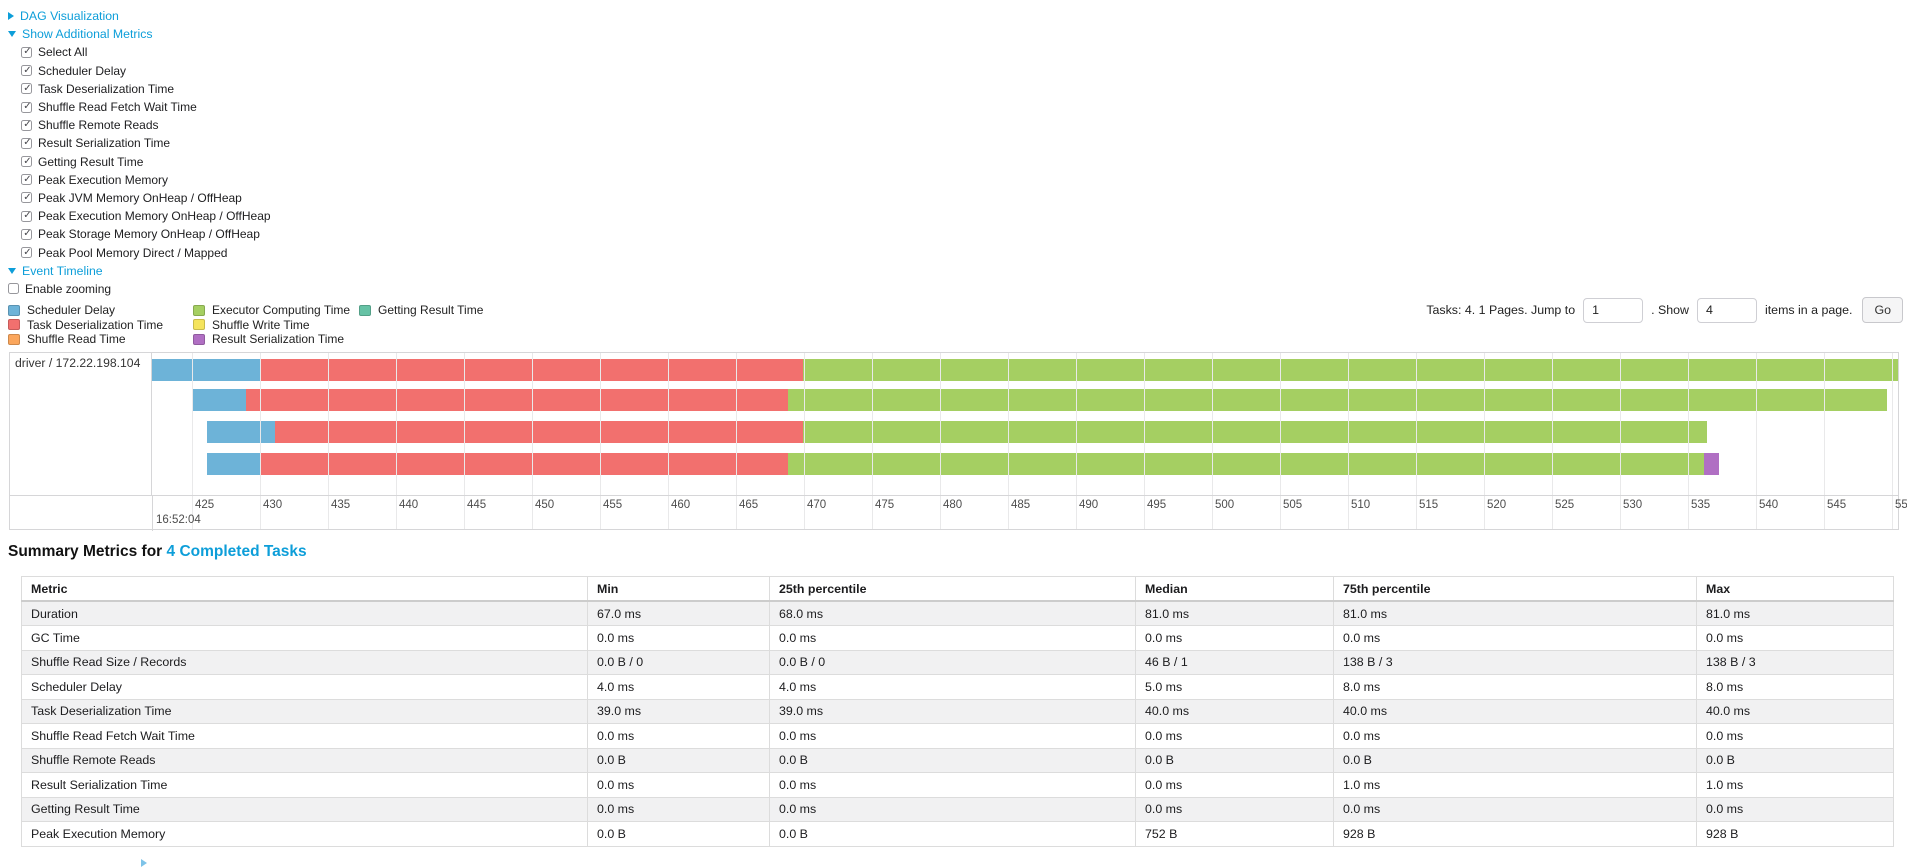 This screenshot has height=867, width=1907. What do you see at coordinates (27, 162) in the screenshot?
I see `checkbox-getting-result-time` at bounding box center [27, 162].